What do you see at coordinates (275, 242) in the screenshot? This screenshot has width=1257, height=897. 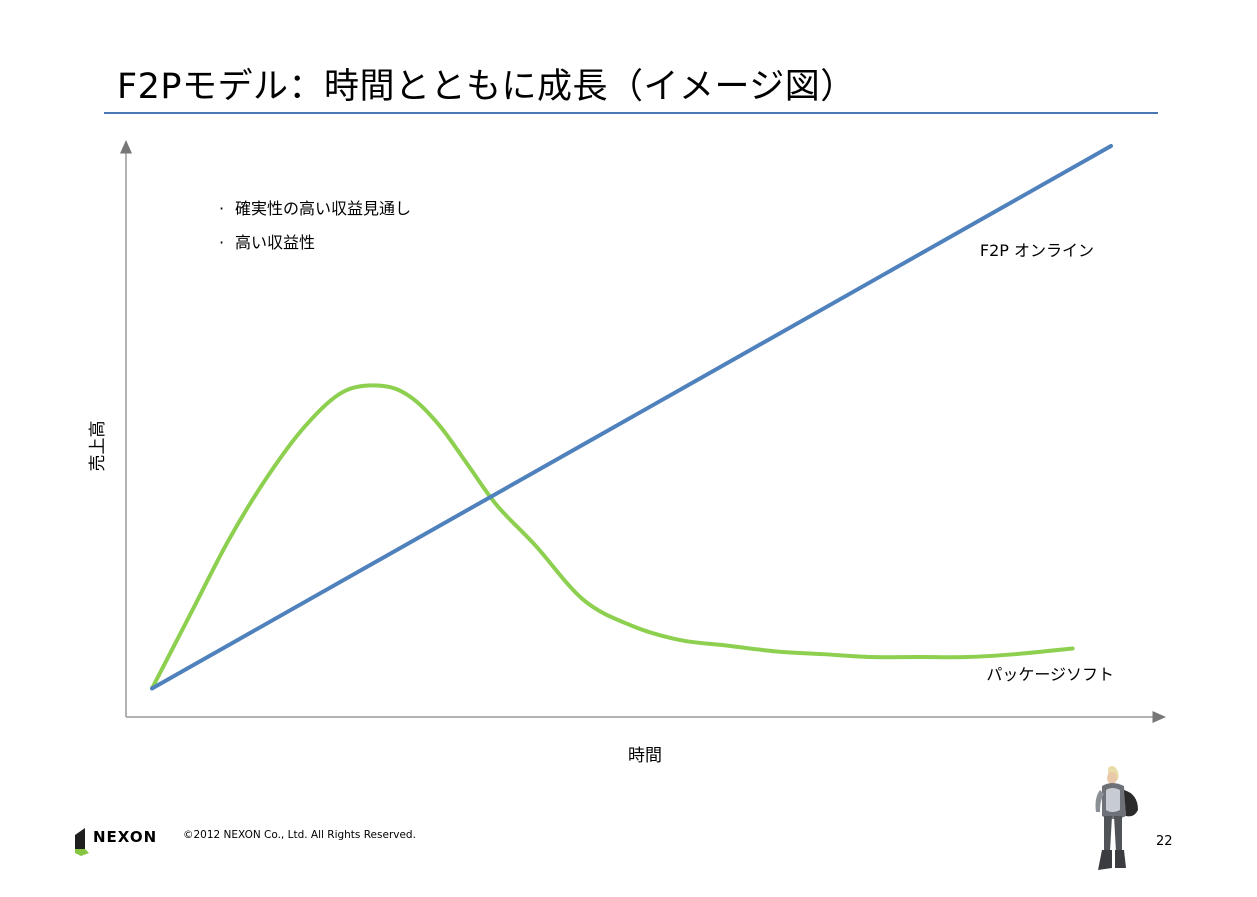 I see `bullet-item: 高い収益性` at bounding box center [275, 242].